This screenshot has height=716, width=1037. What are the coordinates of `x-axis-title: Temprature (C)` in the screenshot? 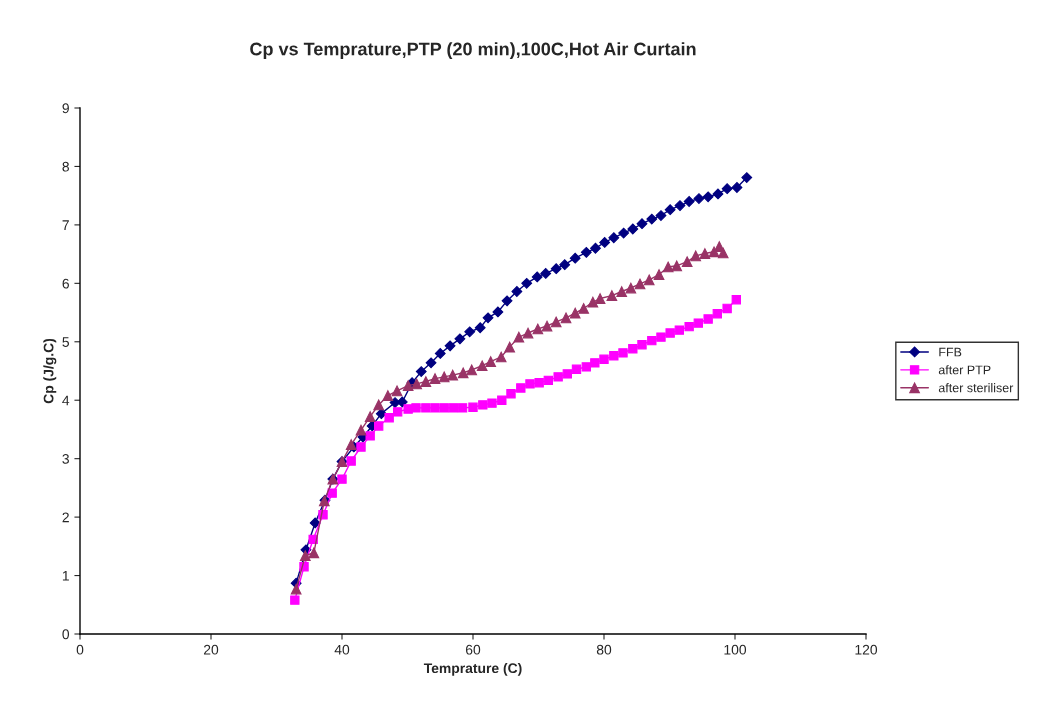 It's located at (472, 669).